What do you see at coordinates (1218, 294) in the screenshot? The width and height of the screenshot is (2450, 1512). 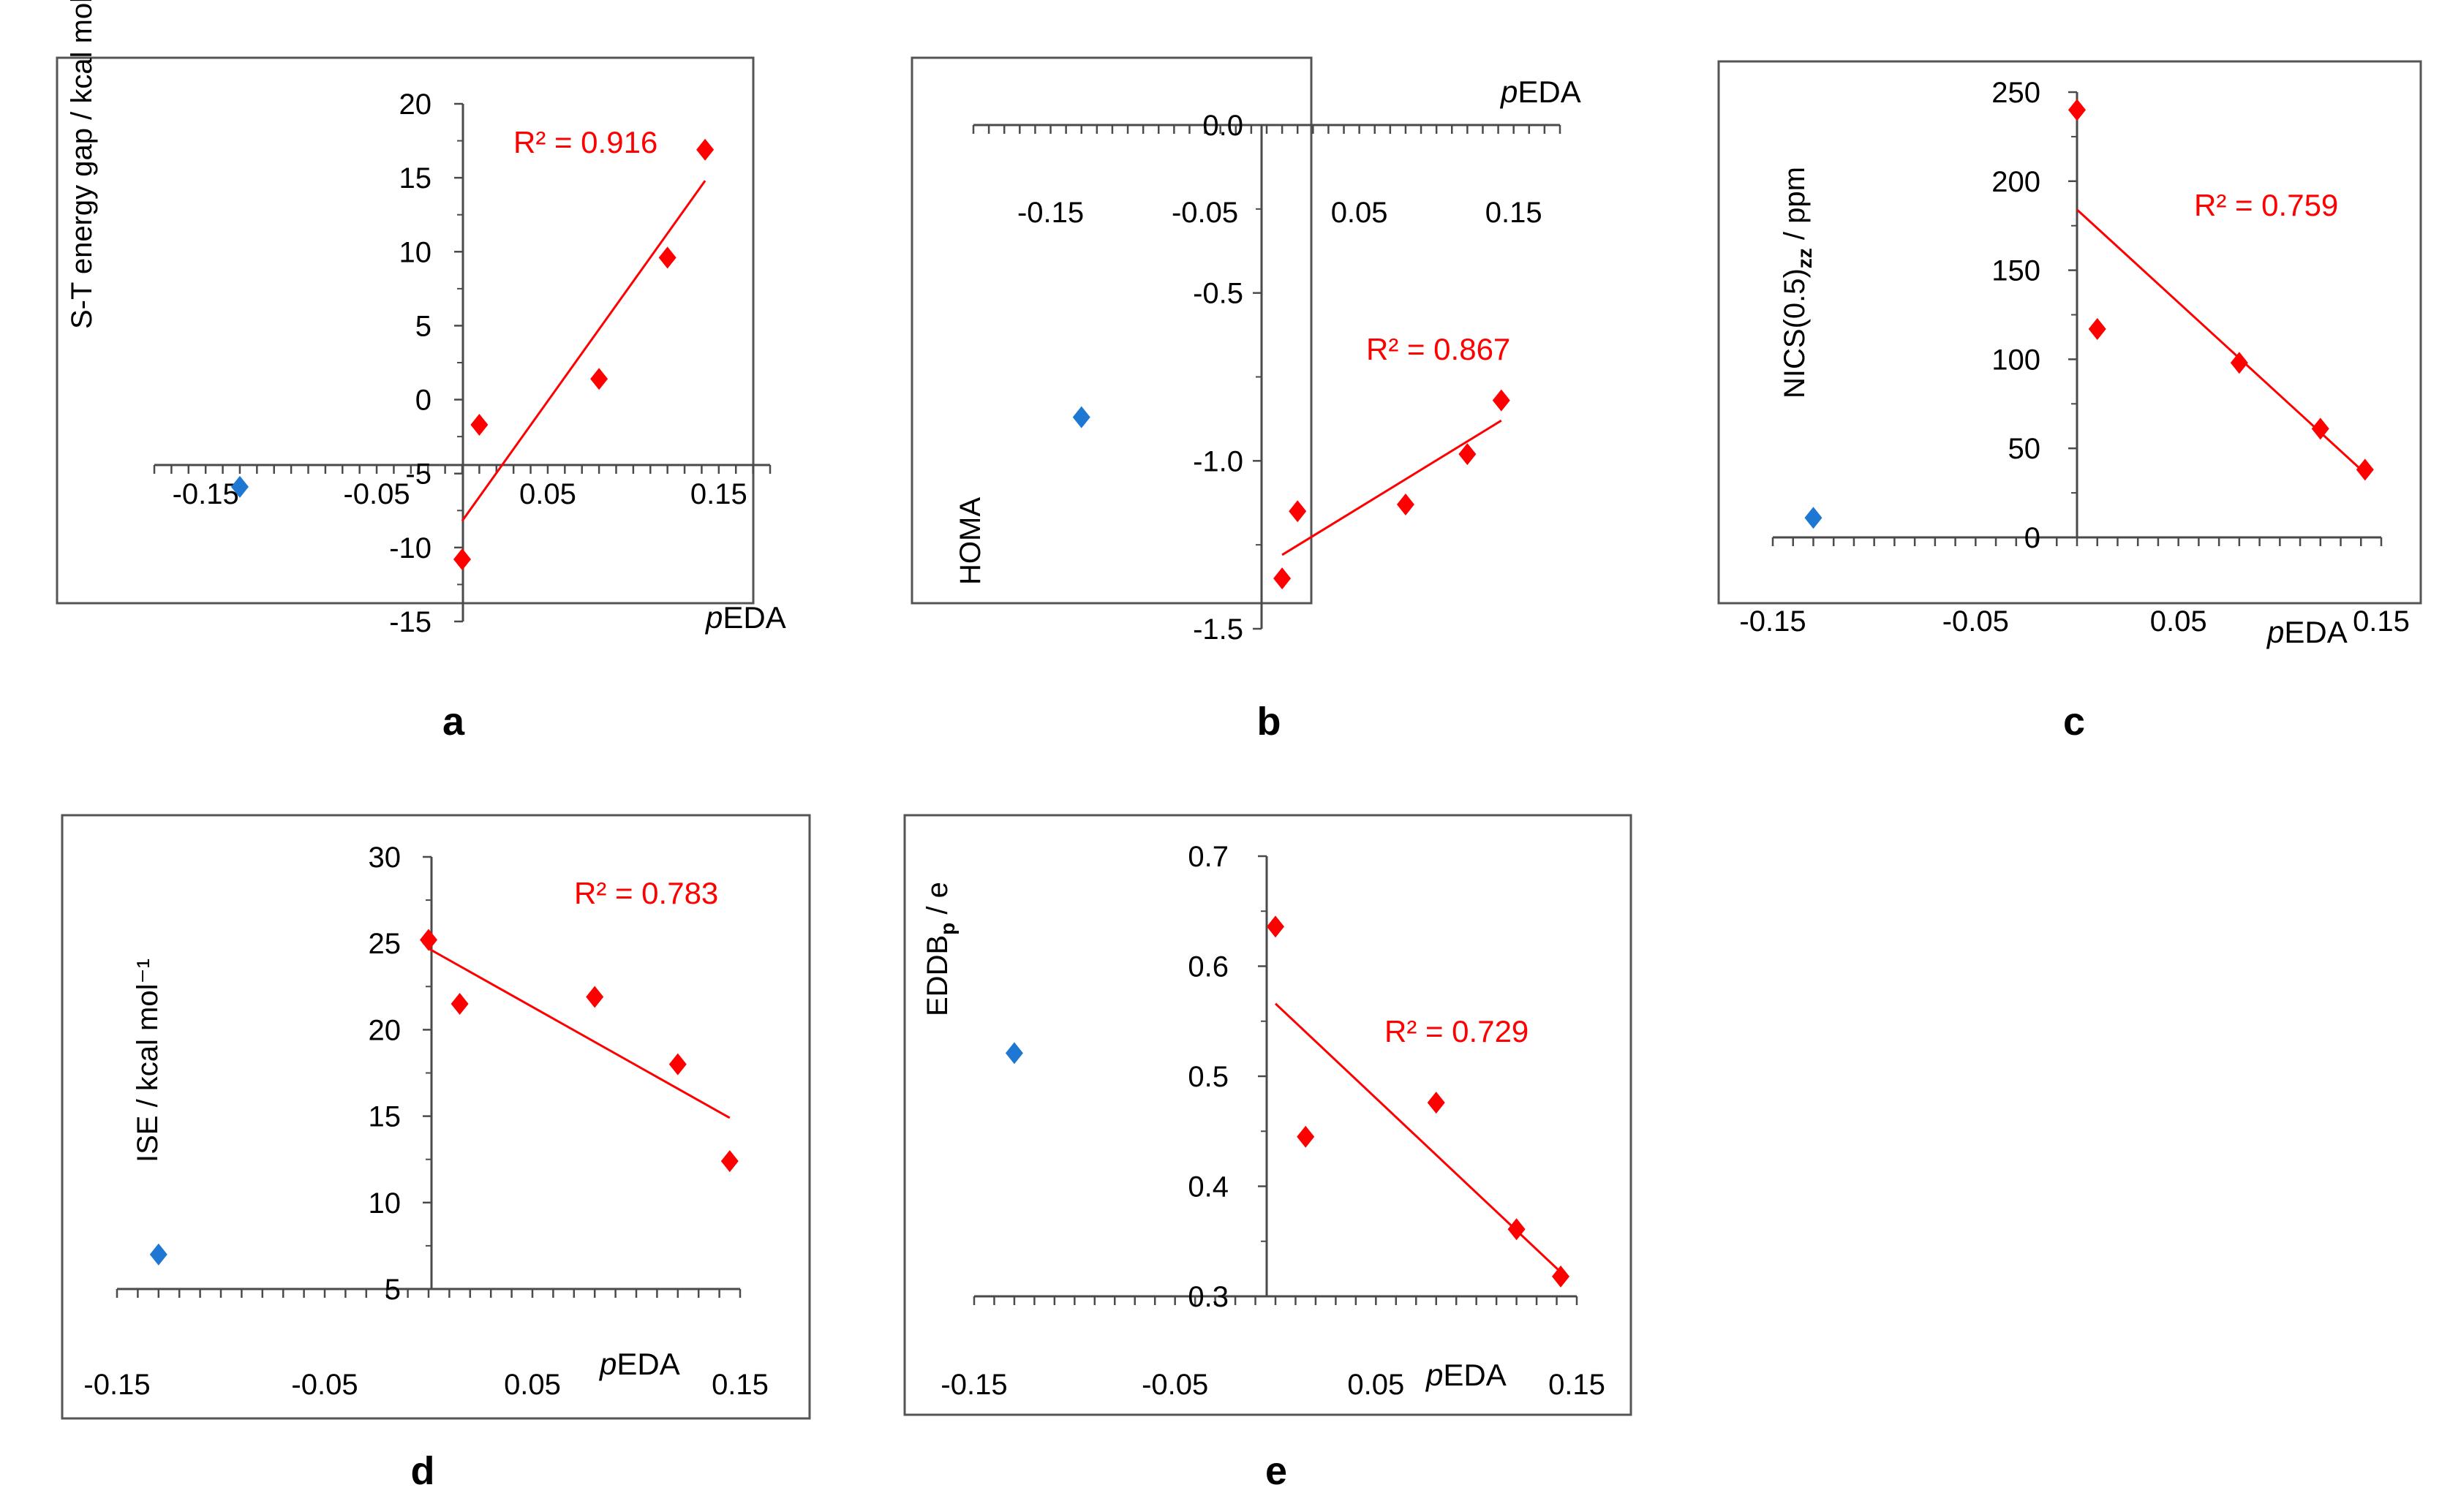 I see `y-tick-label: -0.5` at bounding box center [1218, 294].